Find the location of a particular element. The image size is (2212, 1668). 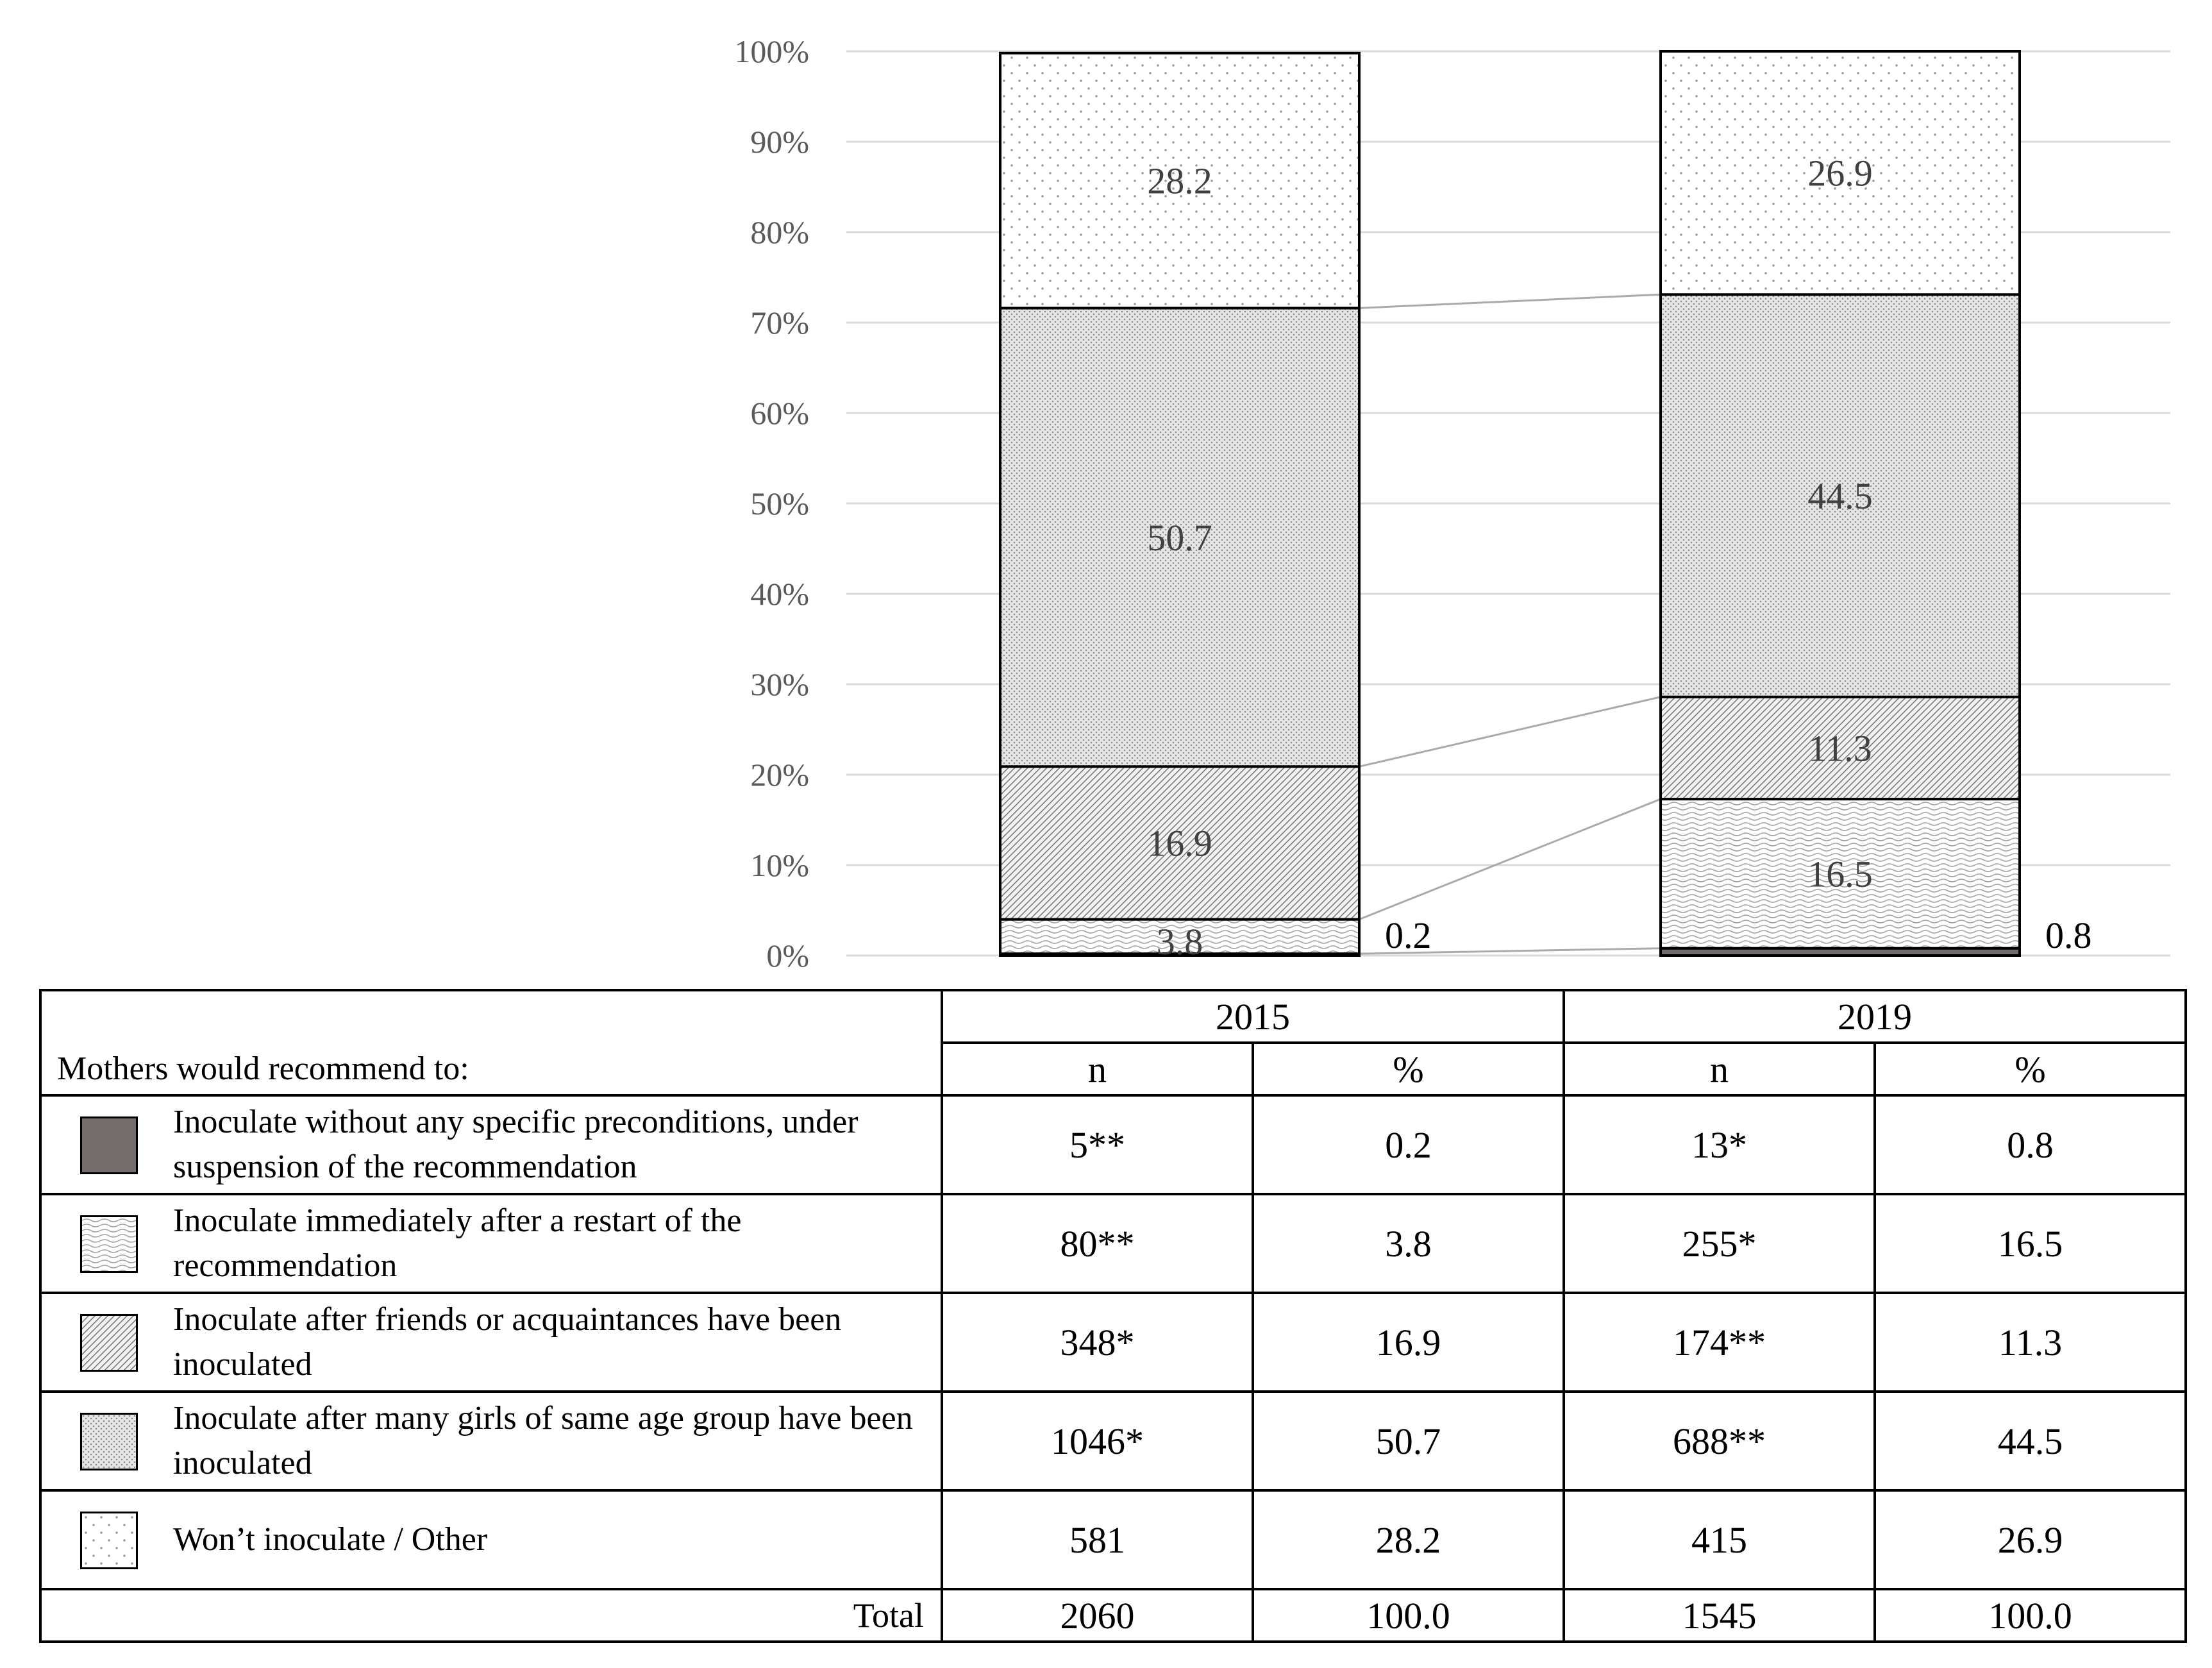

year-header-2015: 2015 is located at coordinates (1253, 1016).